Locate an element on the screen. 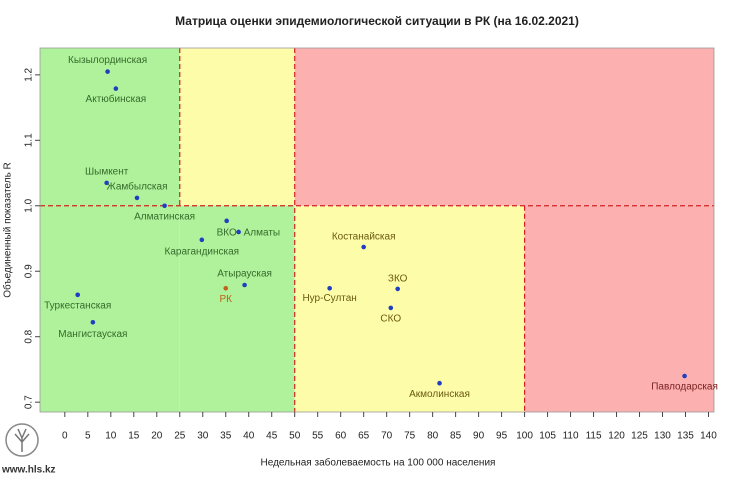 The image size is (740, 484). x-tick-label: 85 is located at coordinates (456, 436).